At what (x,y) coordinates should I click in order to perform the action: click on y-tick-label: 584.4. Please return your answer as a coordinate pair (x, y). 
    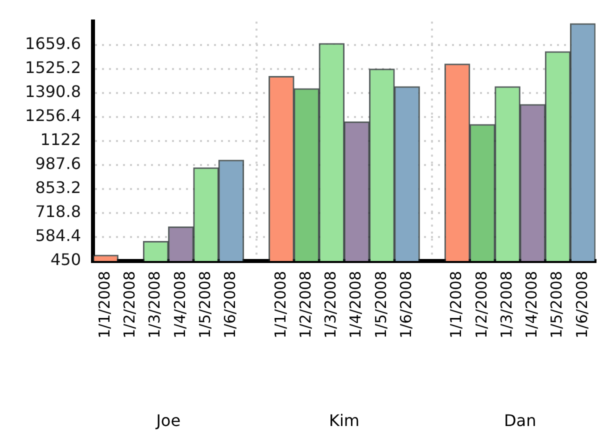
    Looking at the image, I should click on (58, 236).